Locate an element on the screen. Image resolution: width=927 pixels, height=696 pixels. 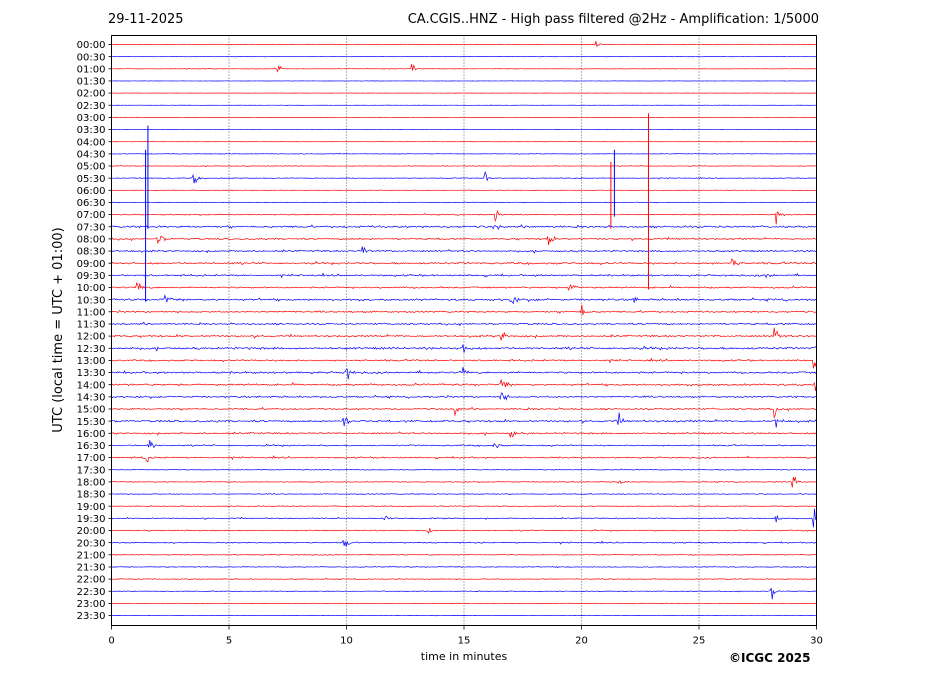
y-tick-label: 20:30 is located at coordinates (91, 543).